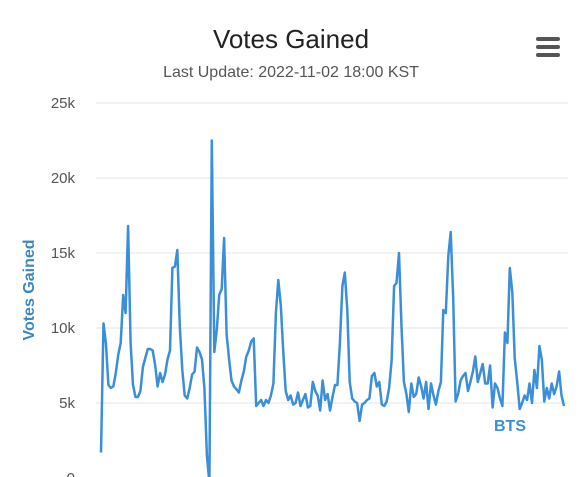  What do you see at coordinates (71, 473) in the screenshot?
I see `y-tick-label: 0` at bounding box center [71, 473].